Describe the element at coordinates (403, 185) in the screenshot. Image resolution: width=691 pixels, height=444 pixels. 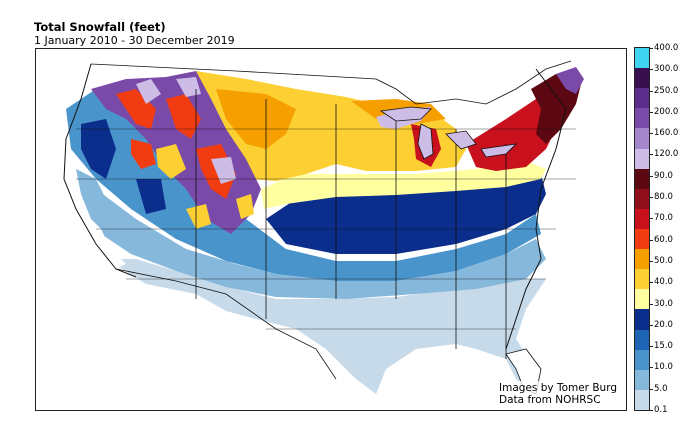
I see `region-yellow-band` at that location.